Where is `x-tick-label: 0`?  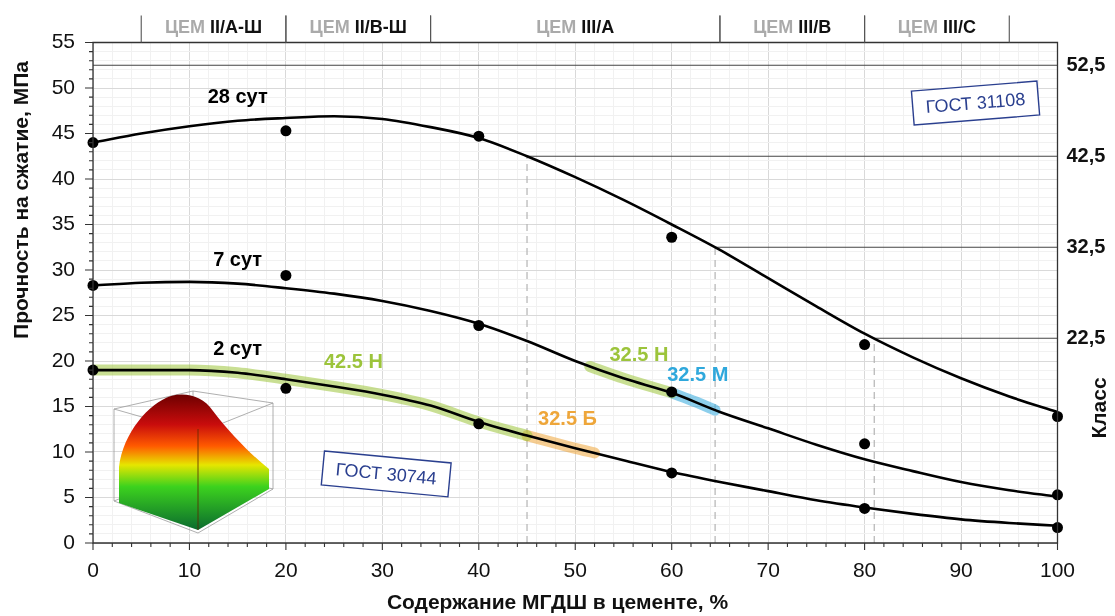
x-tick-label: 0 is located at coordinates (93, 570).